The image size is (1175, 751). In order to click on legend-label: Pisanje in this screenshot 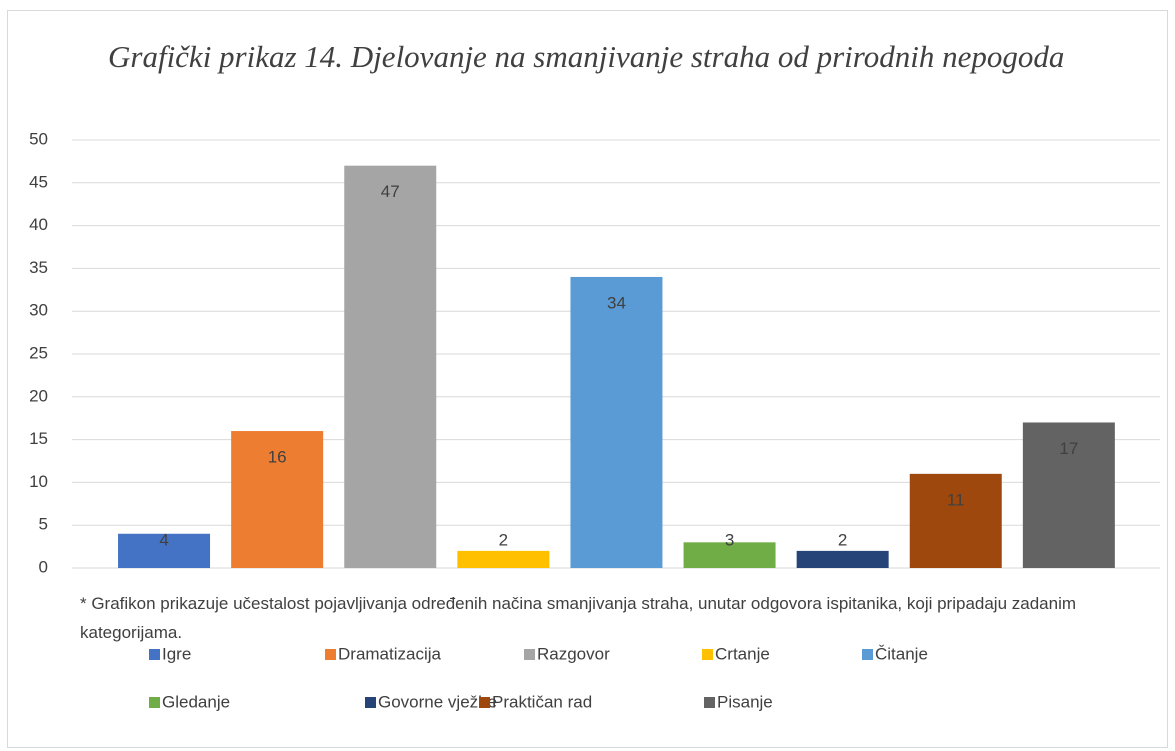, I will do `click(745, 701)`.